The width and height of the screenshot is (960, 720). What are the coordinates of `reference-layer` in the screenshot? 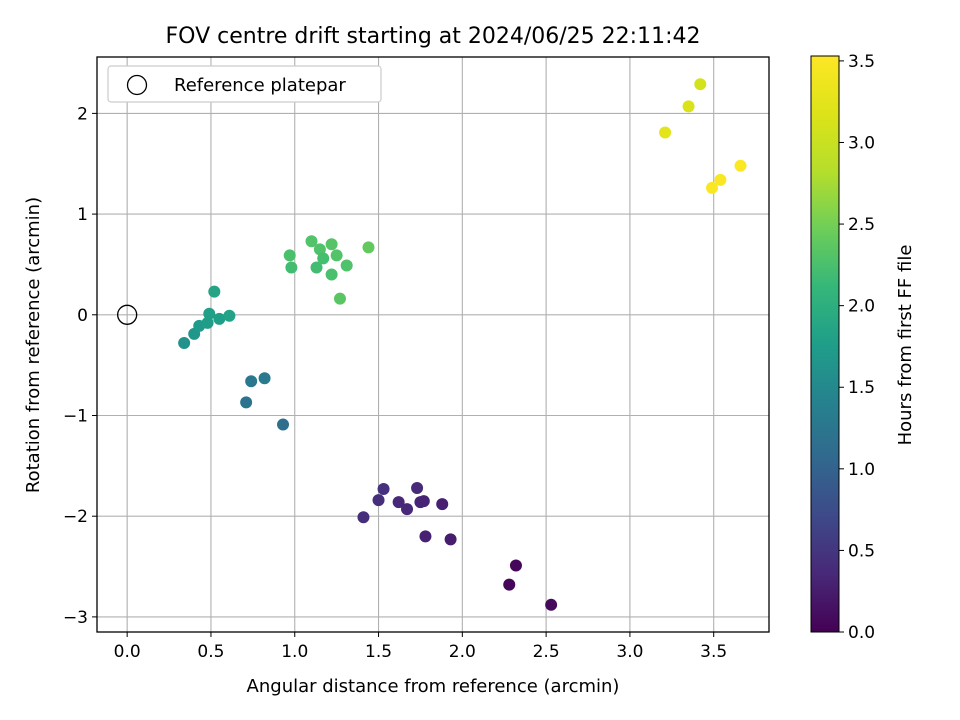 It's located at (127, 314).